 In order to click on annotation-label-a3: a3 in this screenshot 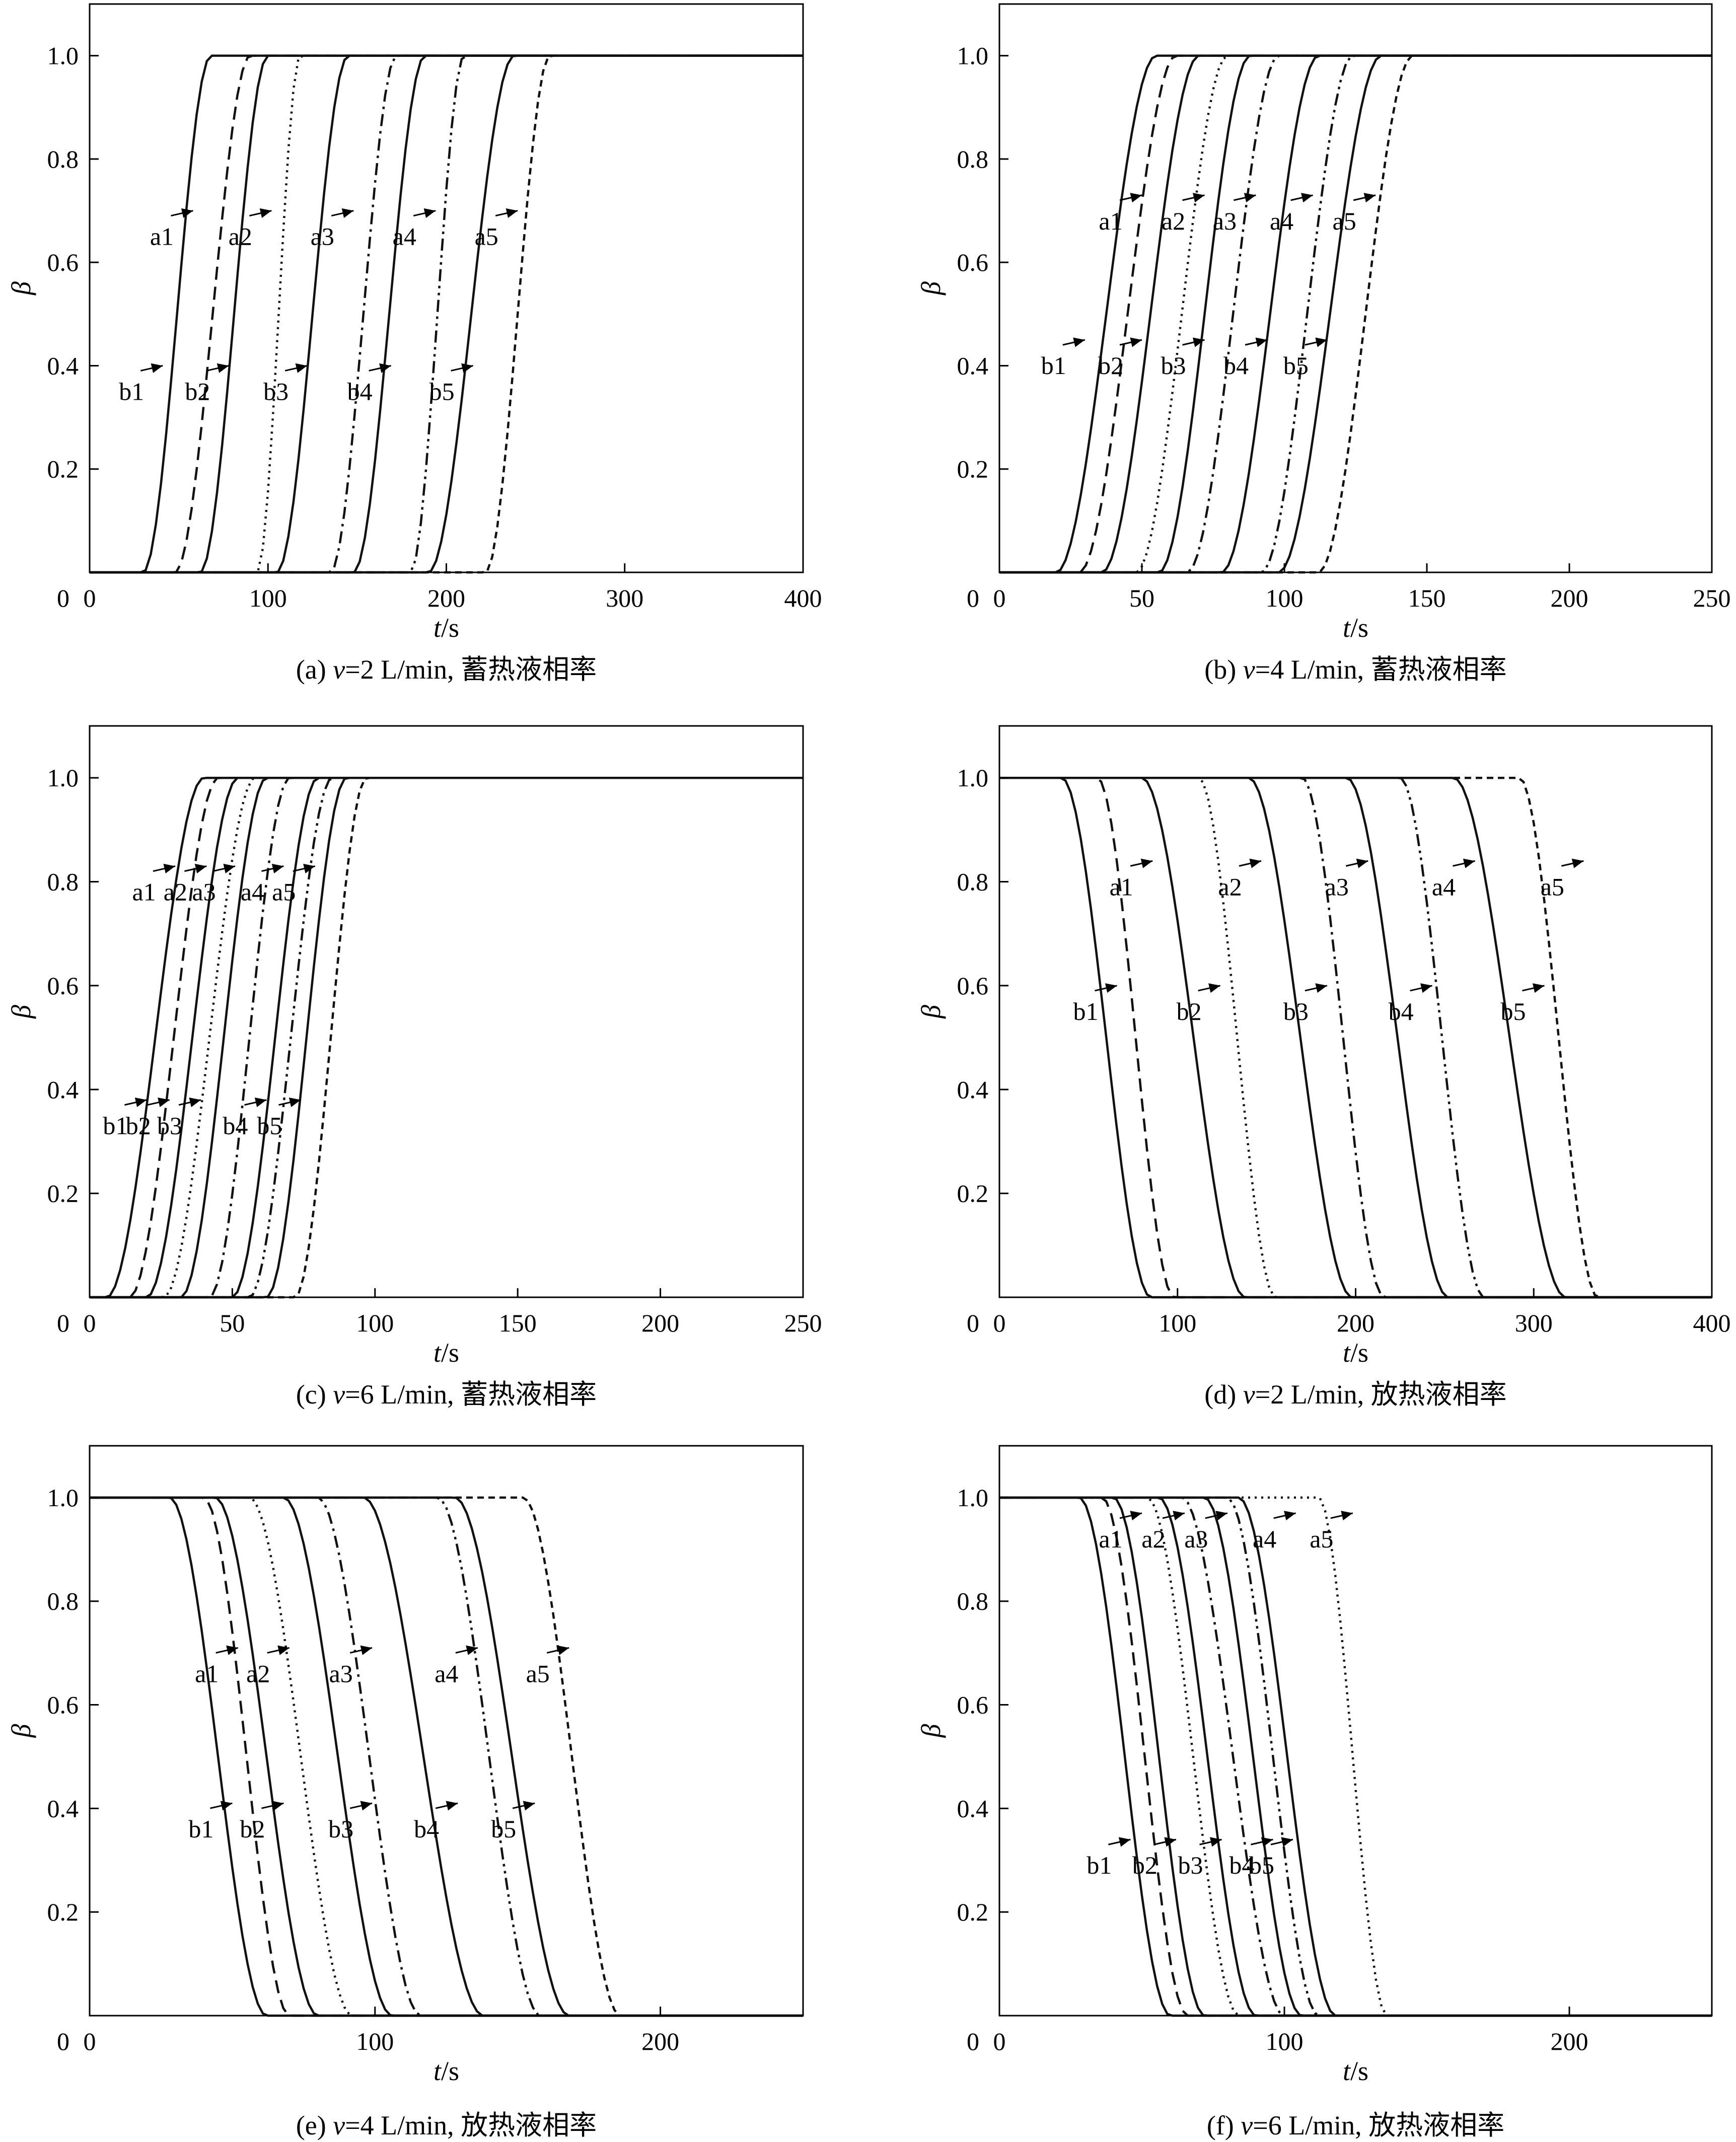, I will do `click(323, 237)`.